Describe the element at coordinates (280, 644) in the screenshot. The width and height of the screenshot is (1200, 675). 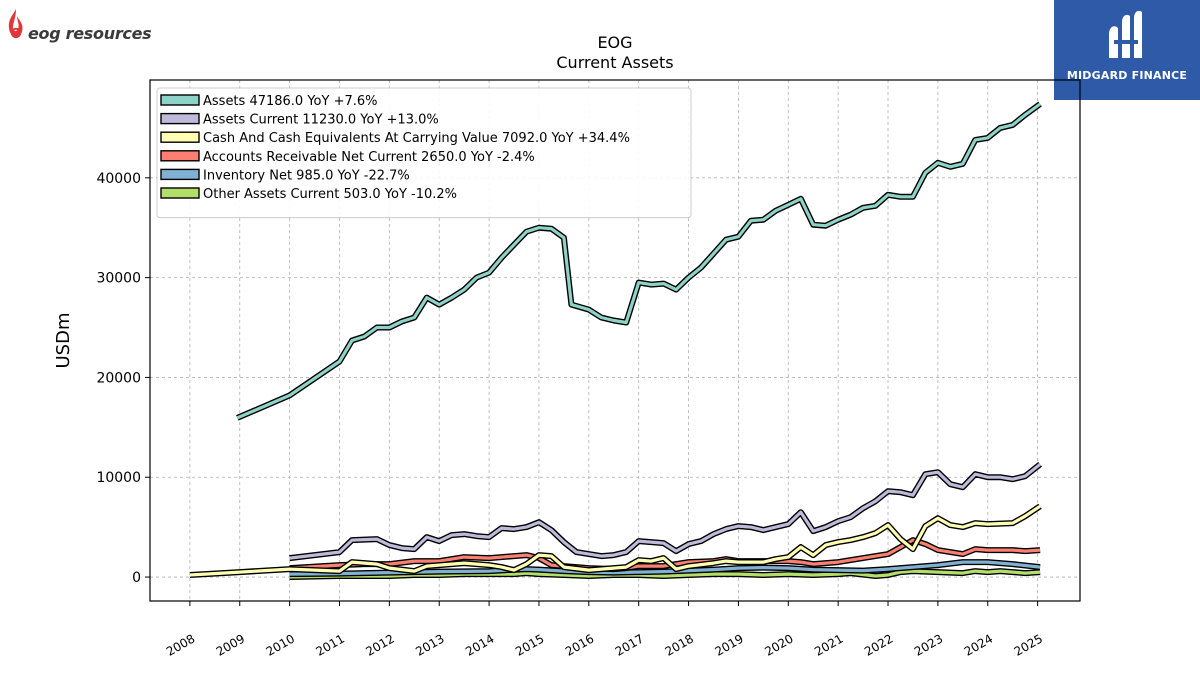
I see `x-tick-label: 2010` at that location.